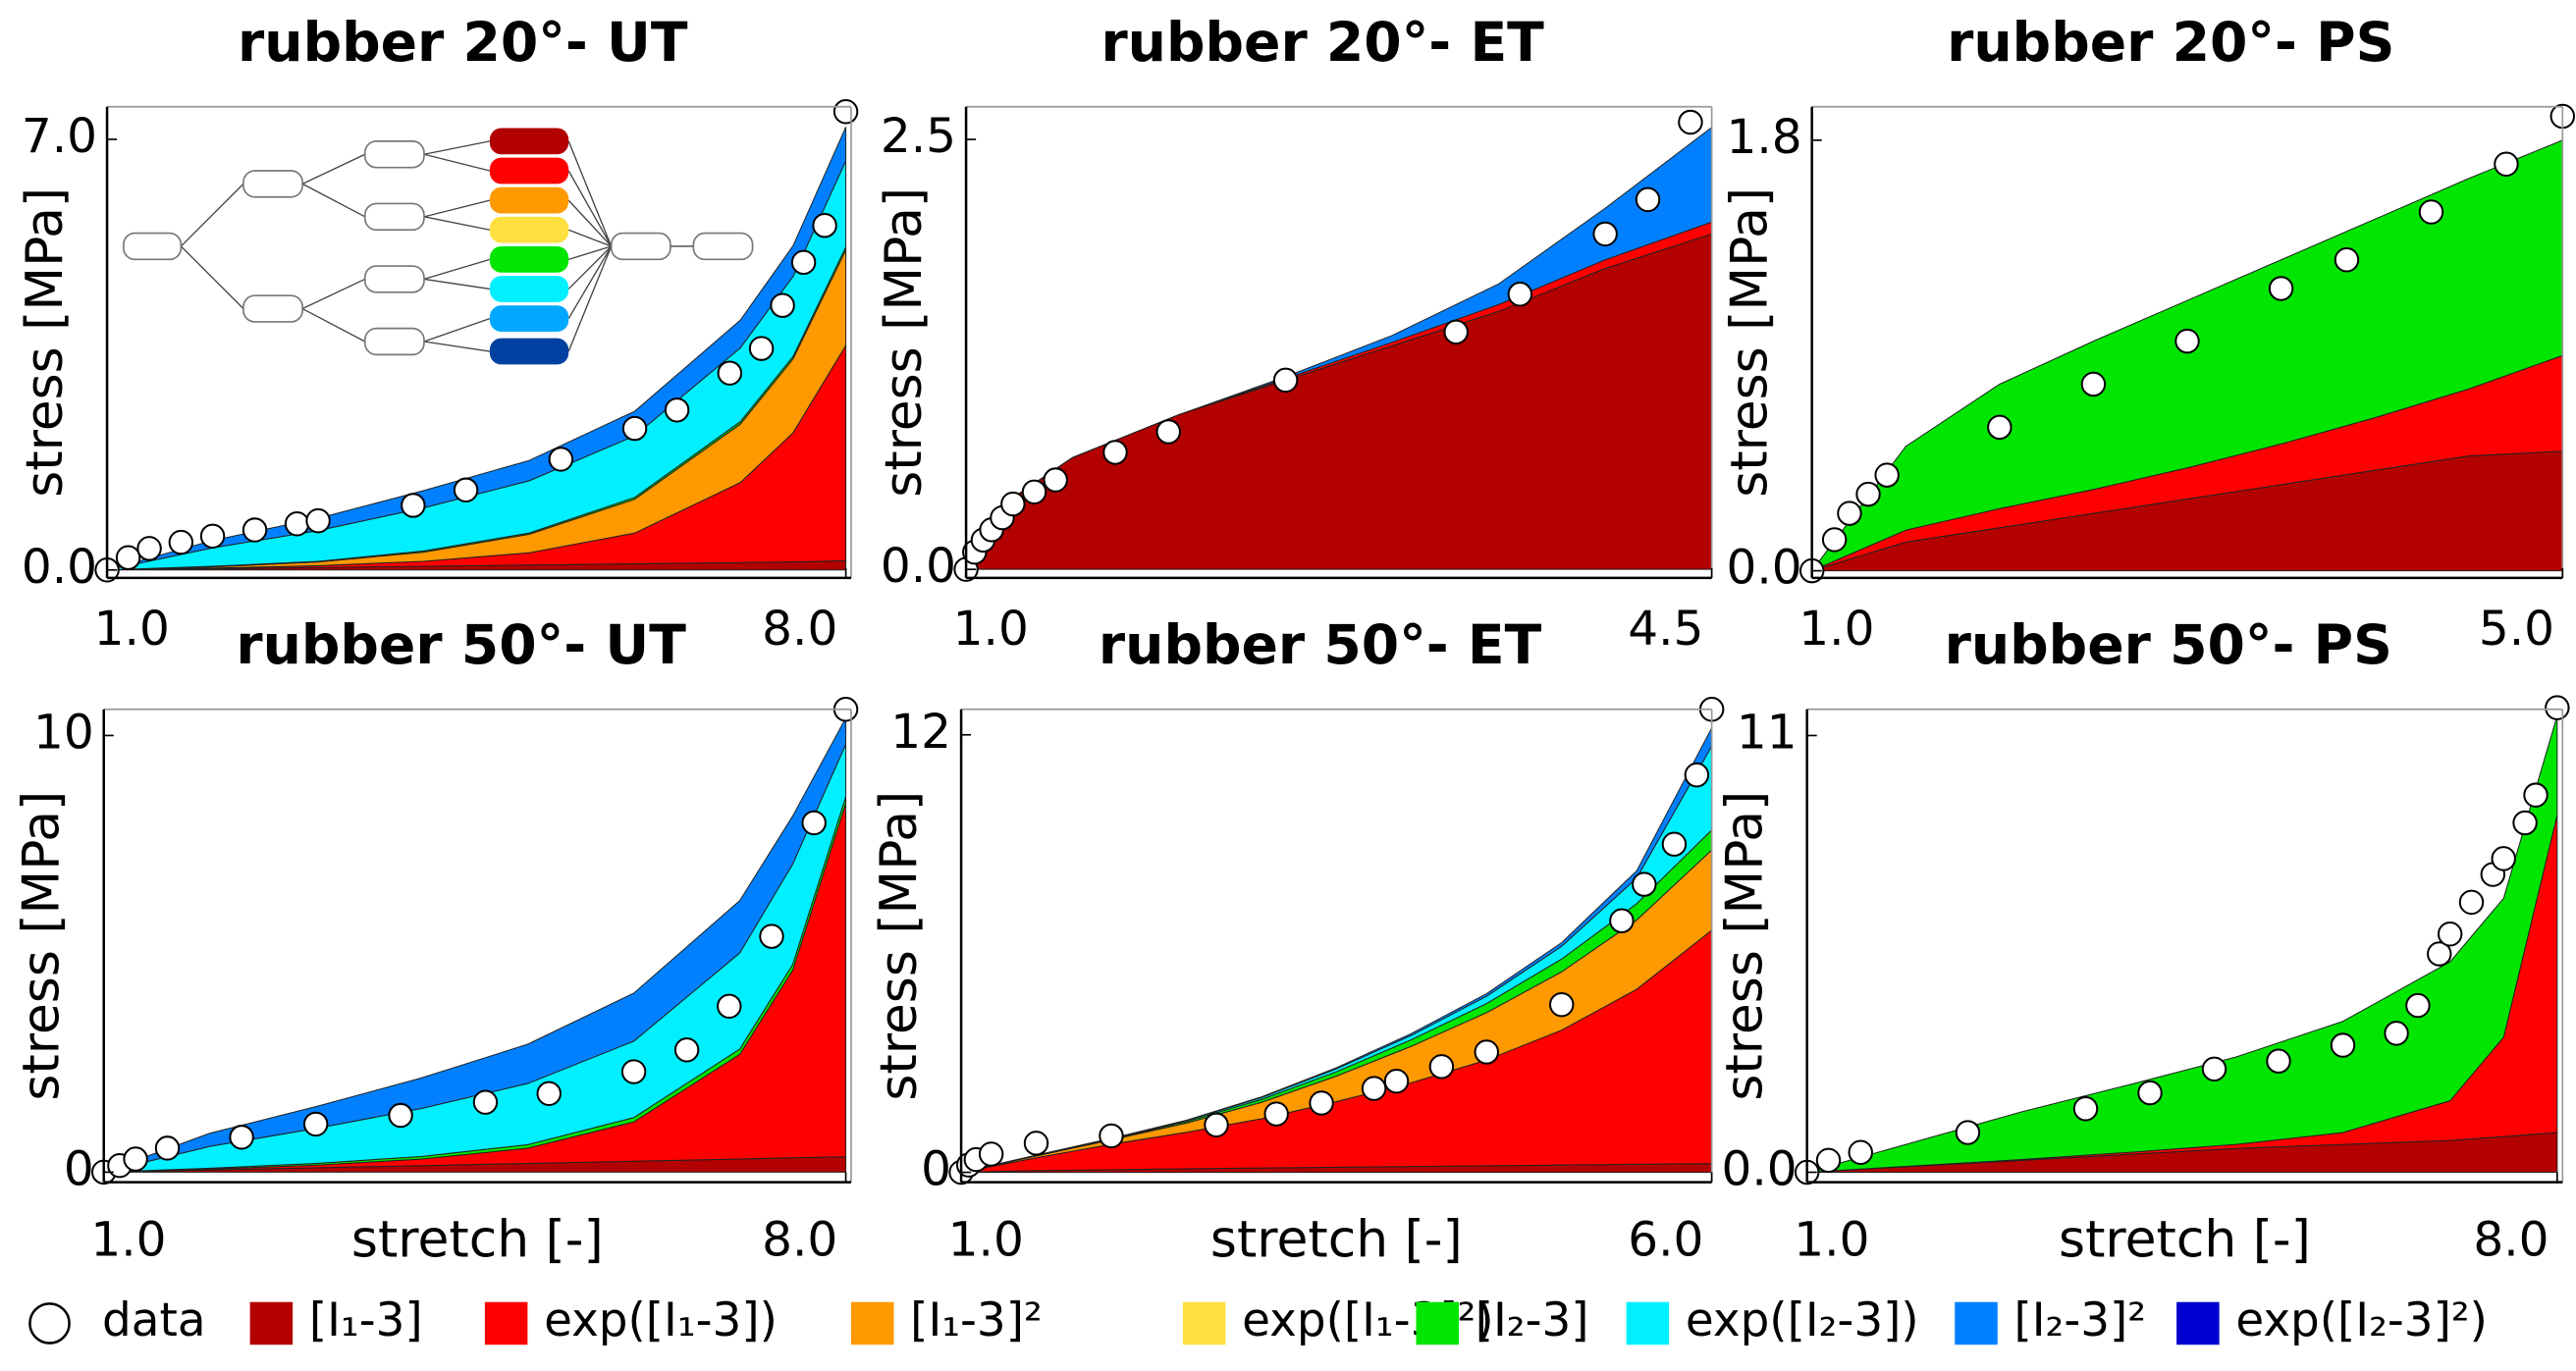  Describe the element at coordinates (438, 247) in the screenshot. I see `network-inset` at that location.